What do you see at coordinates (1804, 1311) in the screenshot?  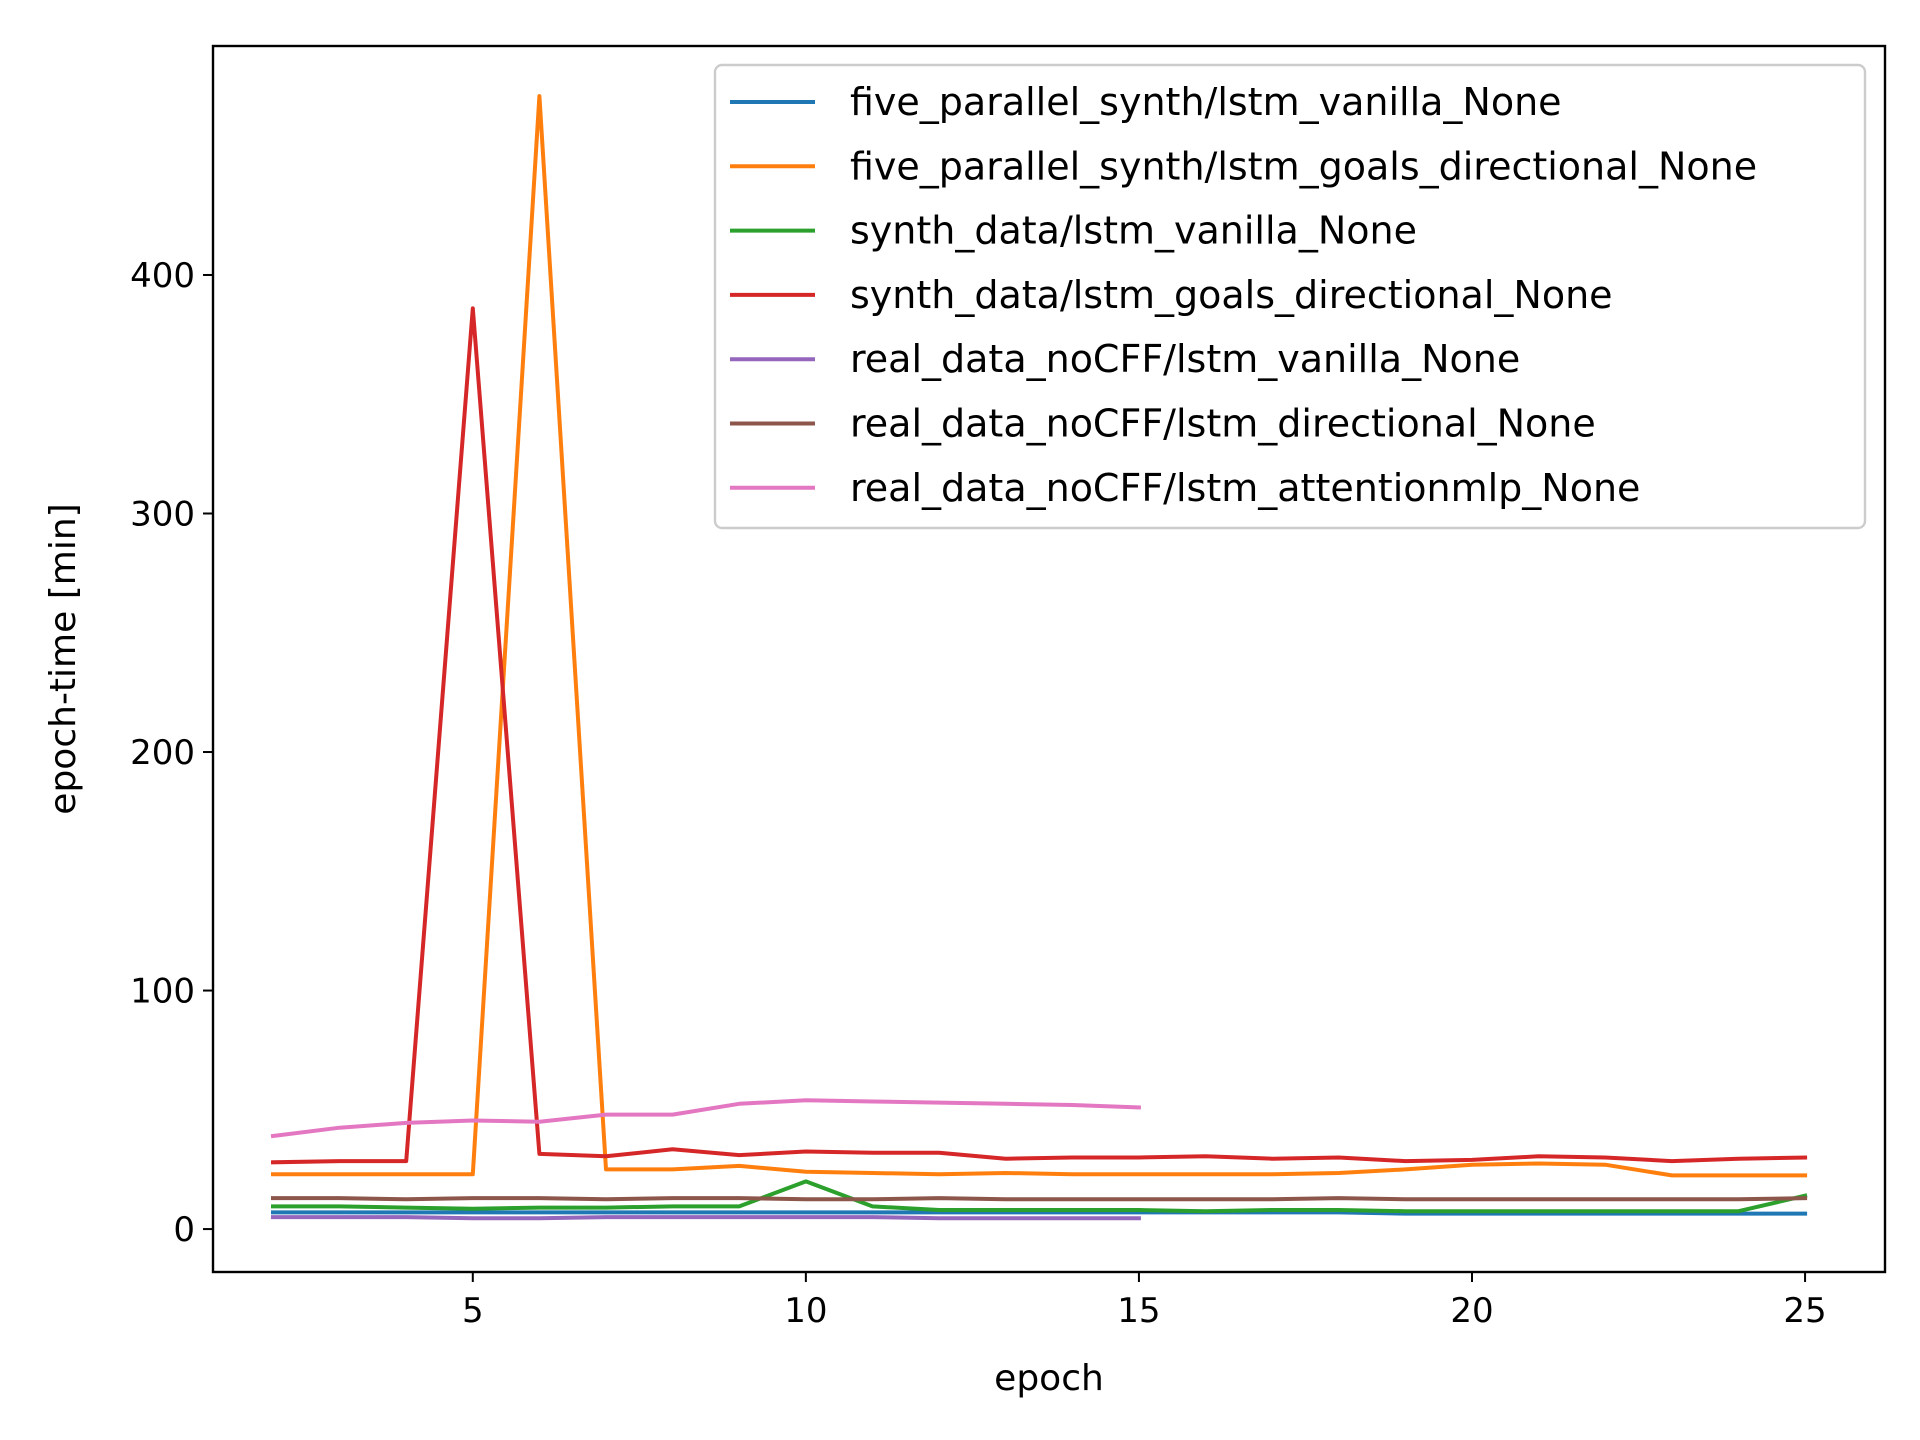 I see `x-tick-label: 25` at bounding box center [1804, 1311].